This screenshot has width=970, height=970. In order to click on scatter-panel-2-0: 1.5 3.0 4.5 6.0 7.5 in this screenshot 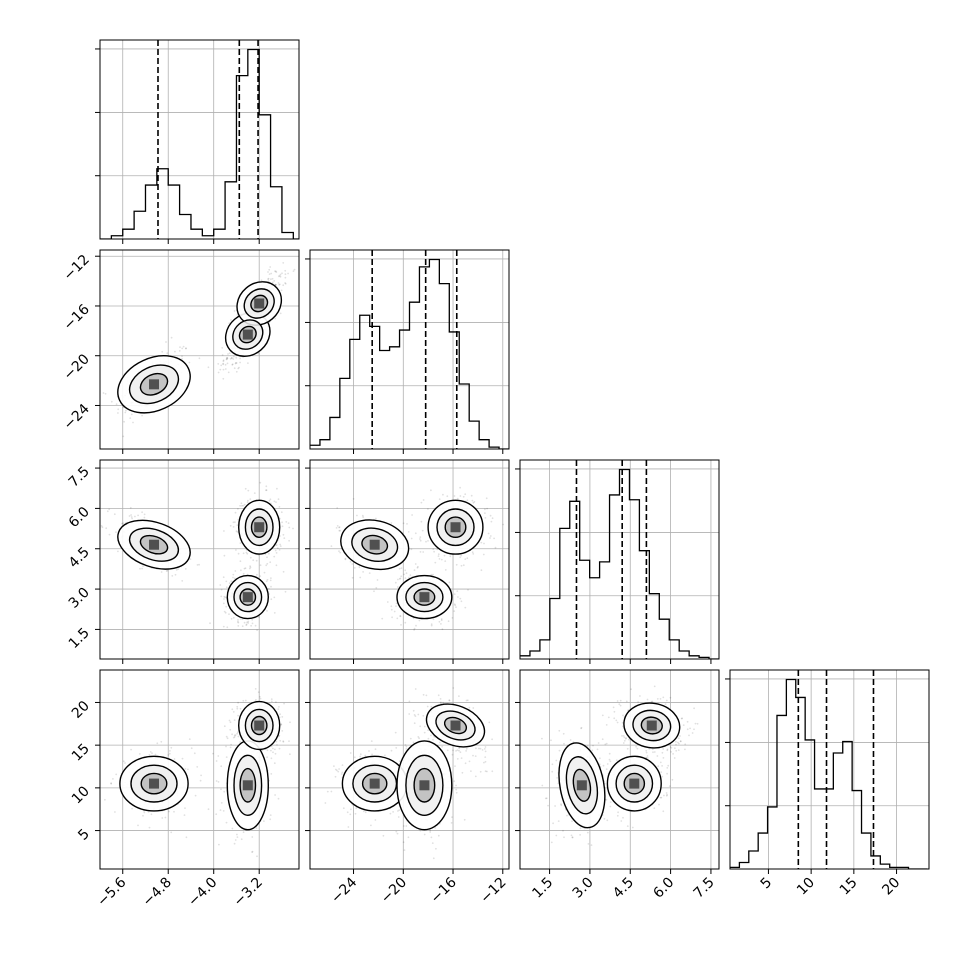, I will do `click(183, 561)`.